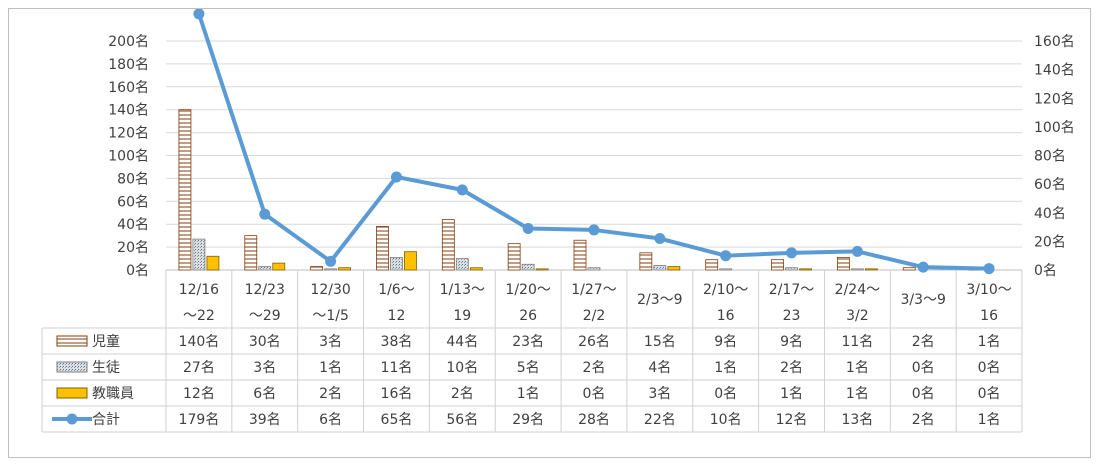  Describe the element at coordinates (462, 290) in the screenshot. I see `x-tick-label: 1/13～` at that location.